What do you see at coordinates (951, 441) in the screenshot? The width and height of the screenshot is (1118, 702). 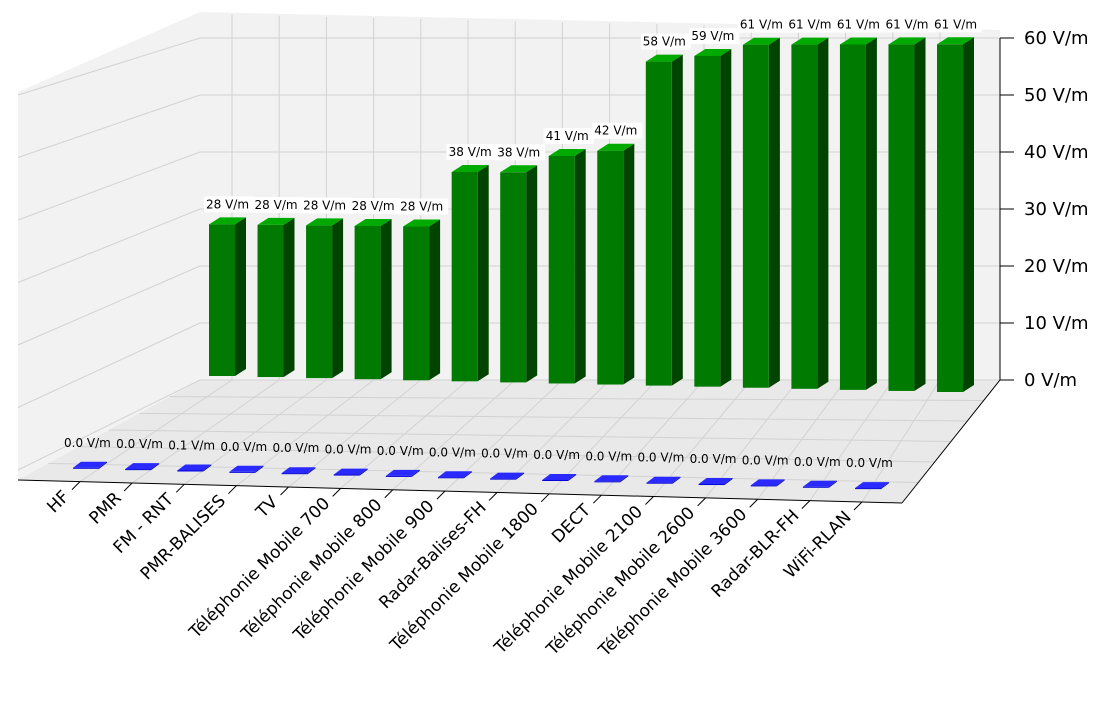 I see `depth-axis-line` at bounding box center [951, 441].